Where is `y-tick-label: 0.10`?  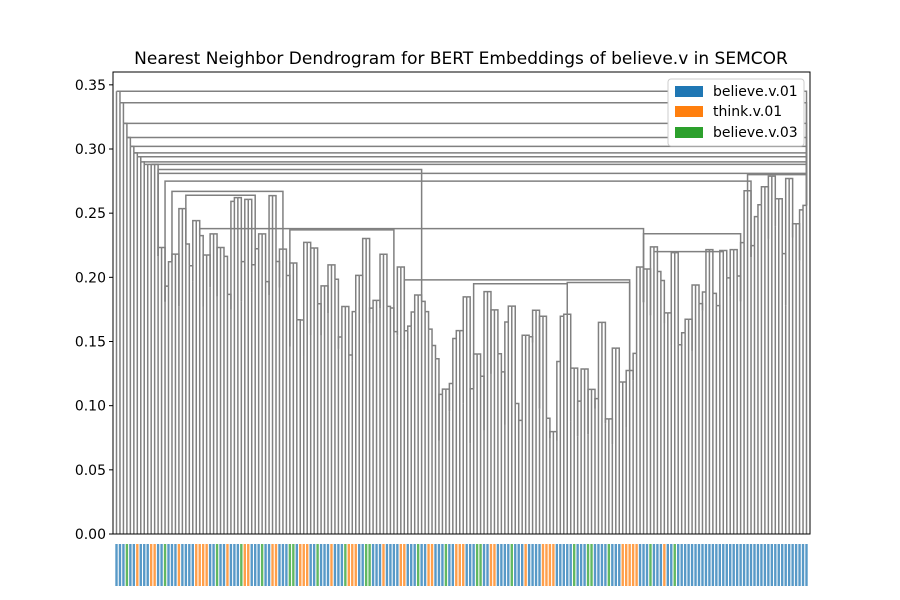 y-tick-label: 0.10 is located at coordinates (90, 407).